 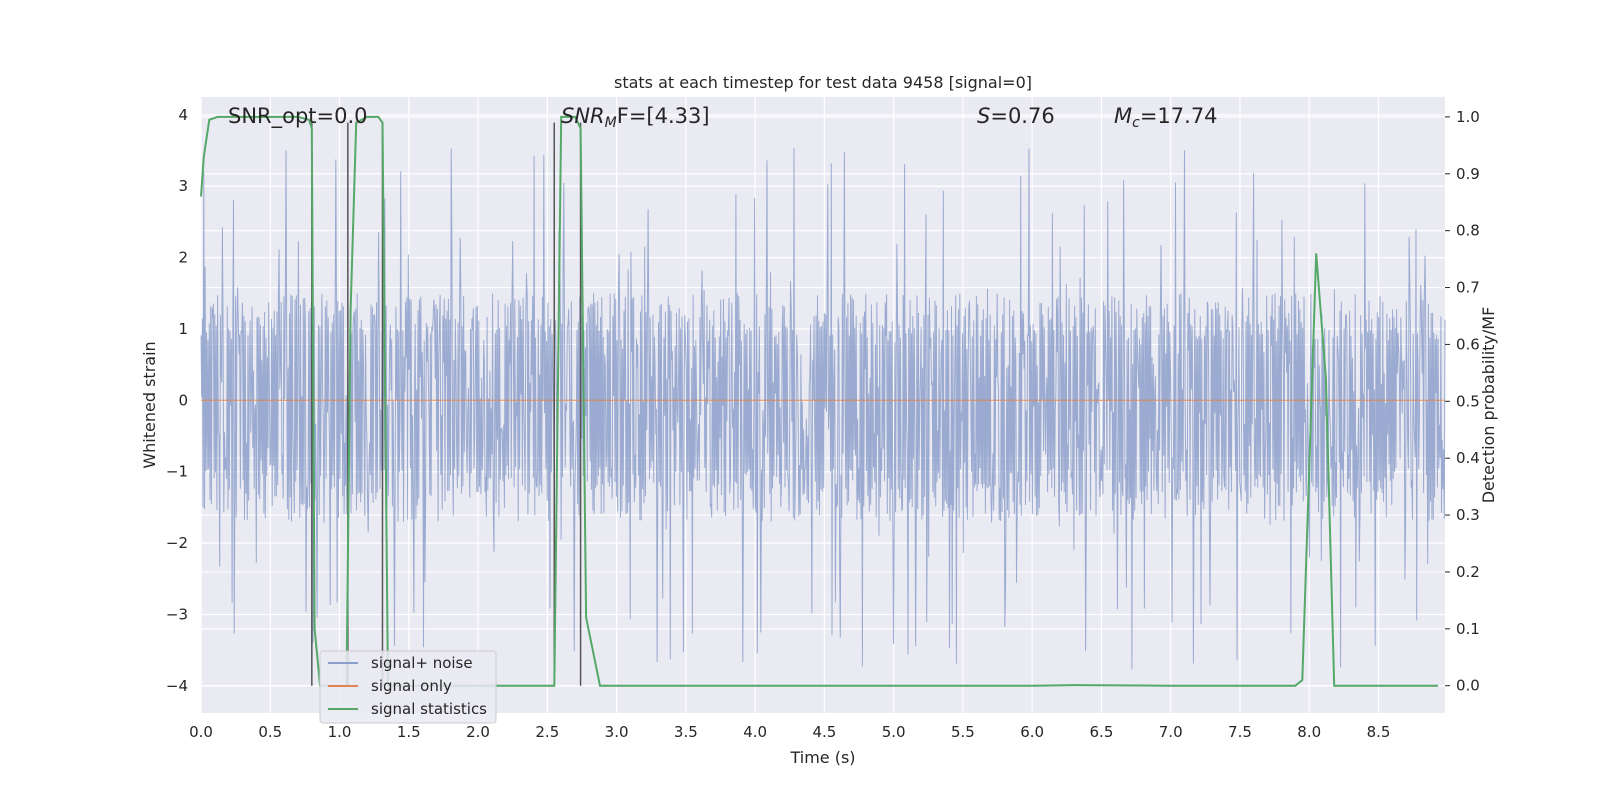 I want to click on y-tick-label: 2, so click(x=183, y=258).